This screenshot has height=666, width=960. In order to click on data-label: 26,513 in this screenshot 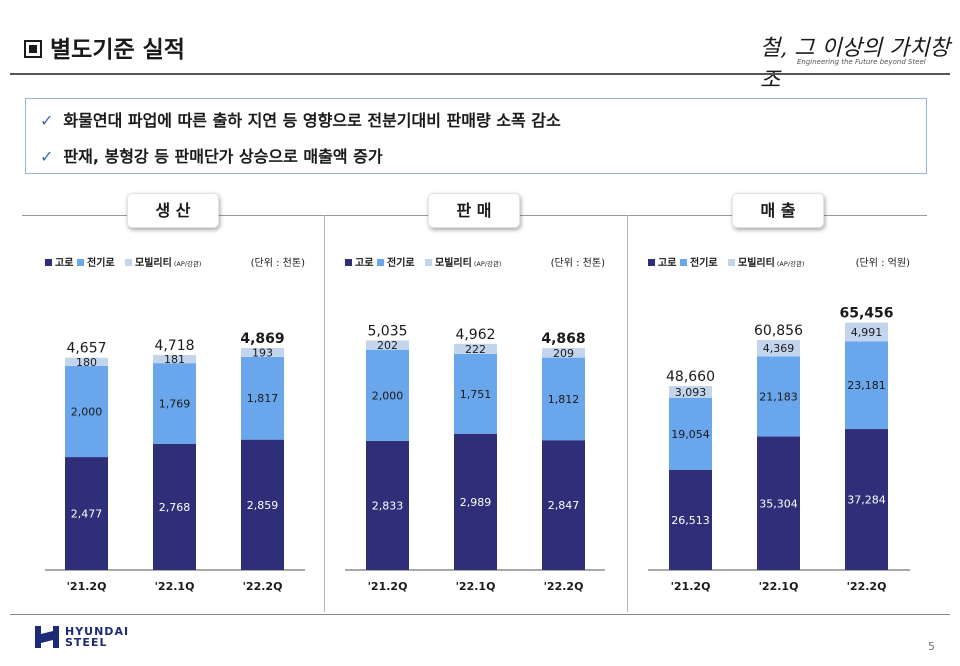, I will do `click(690, 520)`.